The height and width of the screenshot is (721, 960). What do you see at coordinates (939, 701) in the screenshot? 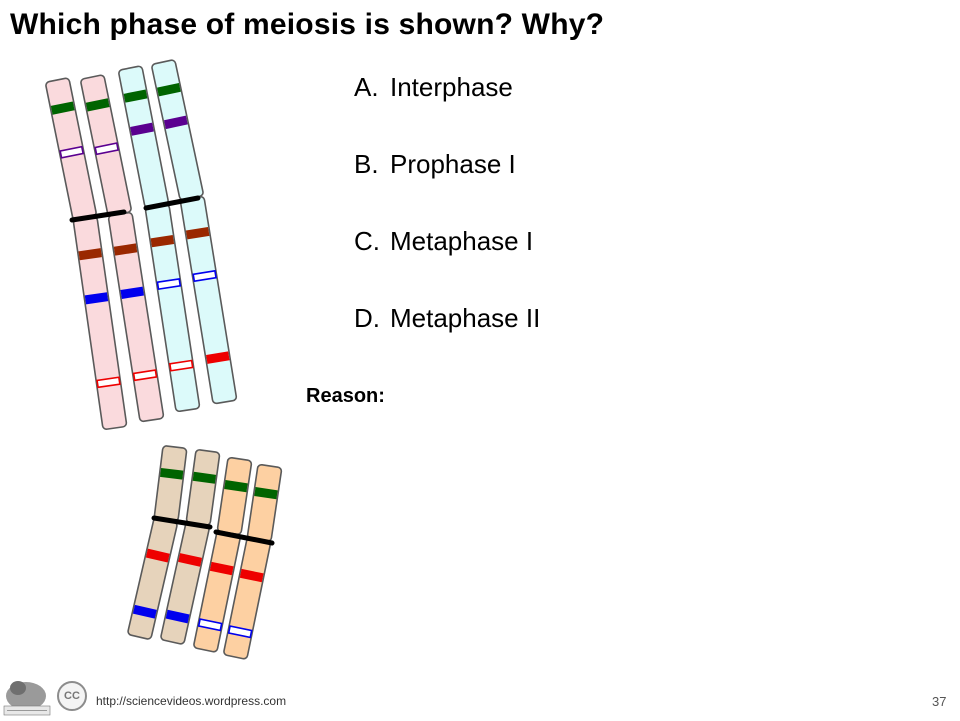
I see `page-number: 37` at bounding box center [939, 701].